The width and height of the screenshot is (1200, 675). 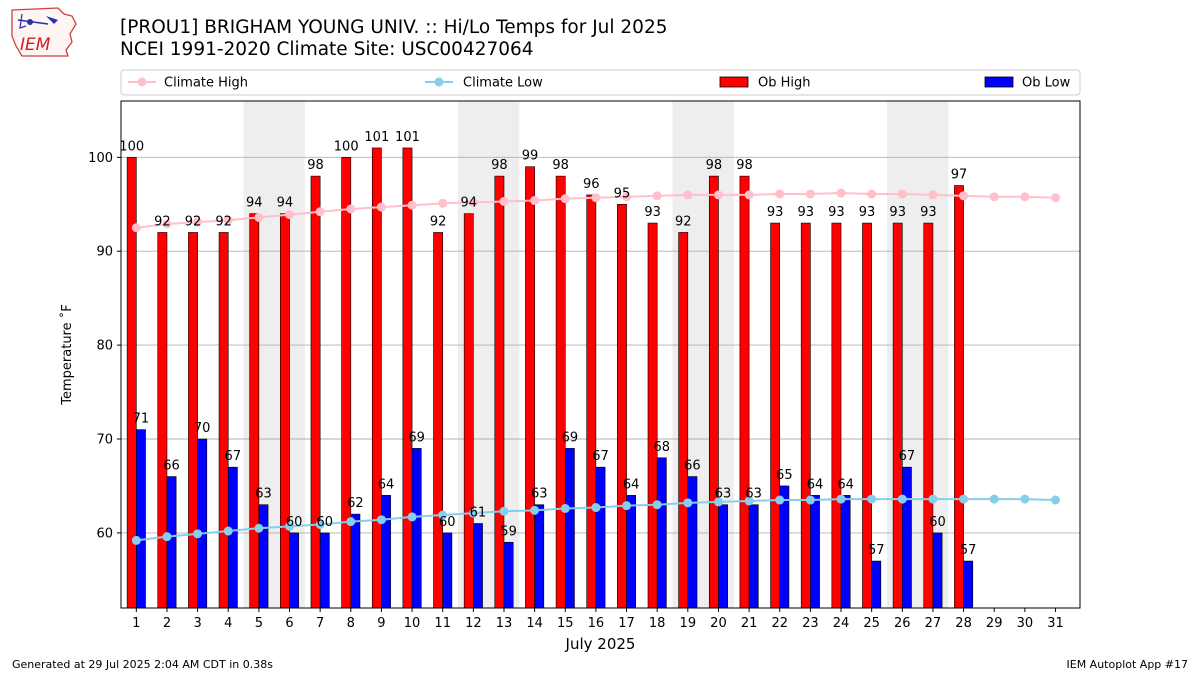 What do you see at coordinates (810, 623) in the screenshot?
I see `x-tick-label-23: 23` at bounding box center [810, 623].